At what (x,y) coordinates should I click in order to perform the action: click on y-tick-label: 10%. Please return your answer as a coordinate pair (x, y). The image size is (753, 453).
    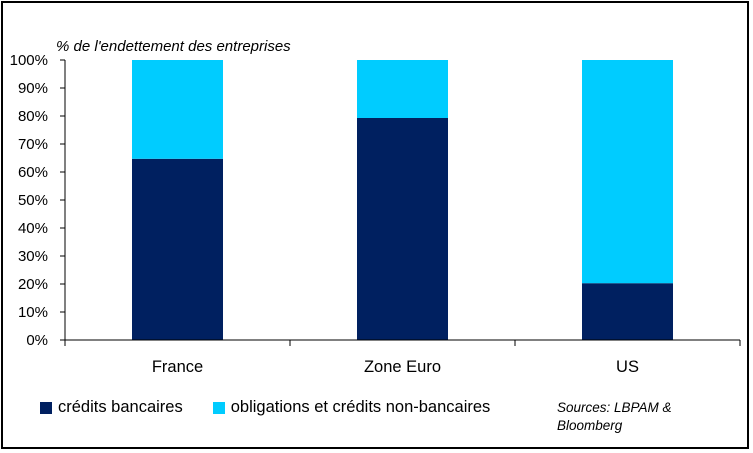
    Looking at the image, I should click on (33, 312).